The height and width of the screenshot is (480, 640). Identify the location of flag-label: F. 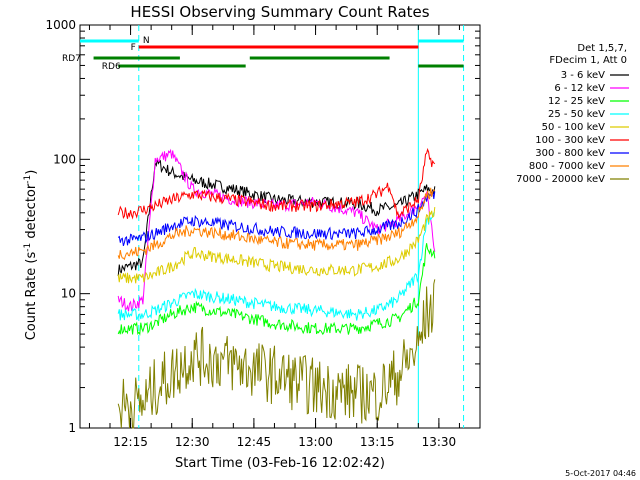
(133, 48).